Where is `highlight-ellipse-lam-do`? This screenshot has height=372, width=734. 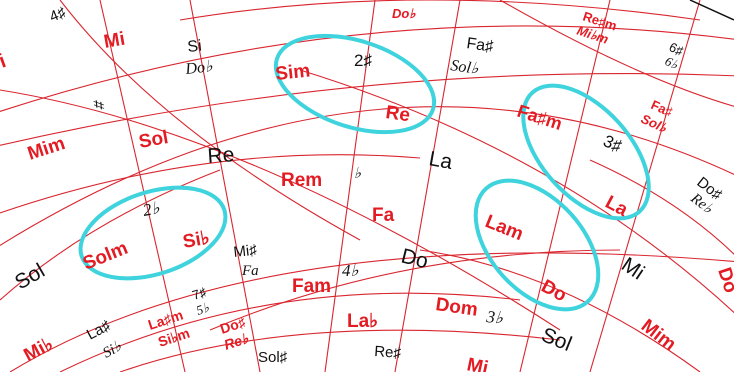 highlight-ellipse-lam-do is located at coordinates (537, 245).